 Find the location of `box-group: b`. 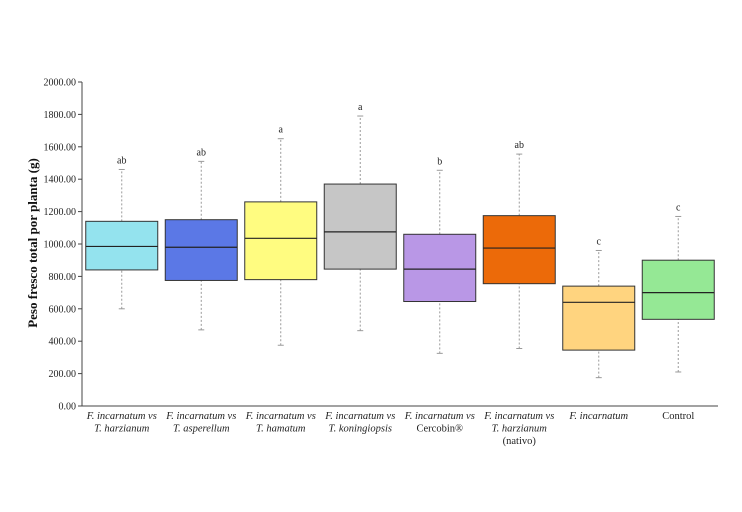

box-group: b is located at coordinates (440, 255).